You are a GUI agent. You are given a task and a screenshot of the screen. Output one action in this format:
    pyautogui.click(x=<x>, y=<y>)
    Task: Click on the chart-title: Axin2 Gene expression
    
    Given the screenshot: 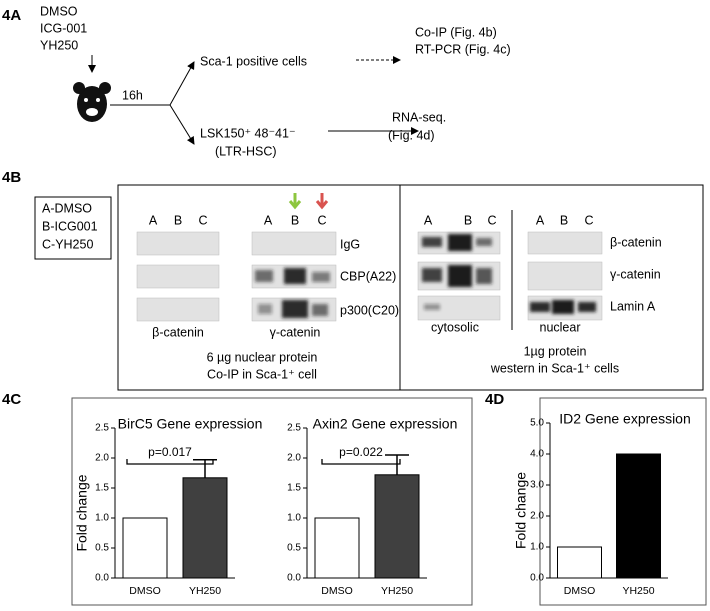 What is the action you would take?
    pyautogui.click(x=385, y=424)
    